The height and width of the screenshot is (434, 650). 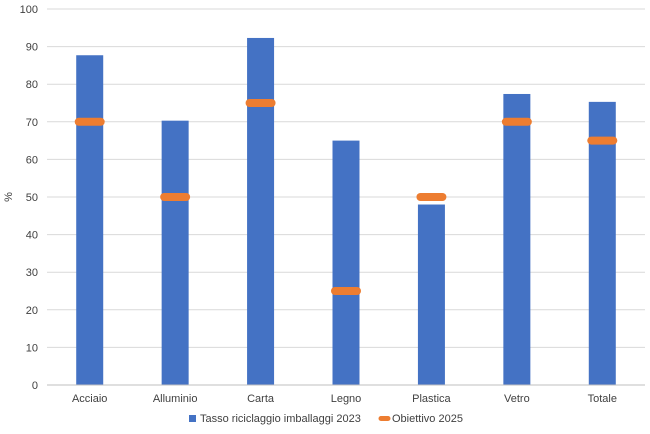 What do you see at coordinates (280, 419) in the screenshot?
I see `legend-label-bars: Tasso riciclaggio imballaggi 2023` at bounding box center [280, 419].